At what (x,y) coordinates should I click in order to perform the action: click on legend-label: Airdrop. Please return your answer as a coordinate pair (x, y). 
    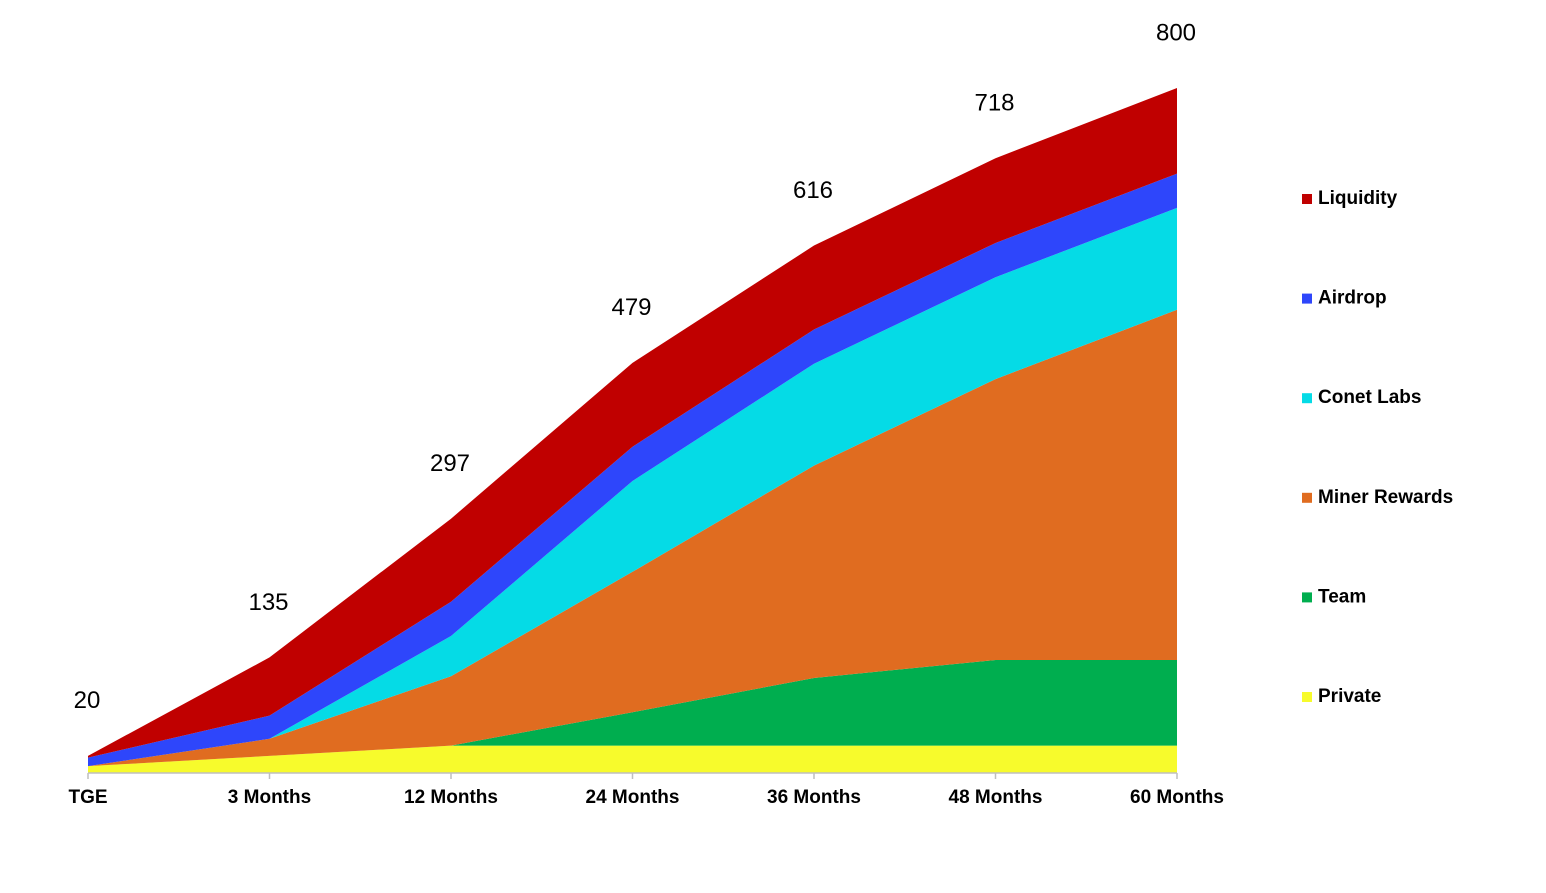
    Looking at the image, I should click on (1352, 298).